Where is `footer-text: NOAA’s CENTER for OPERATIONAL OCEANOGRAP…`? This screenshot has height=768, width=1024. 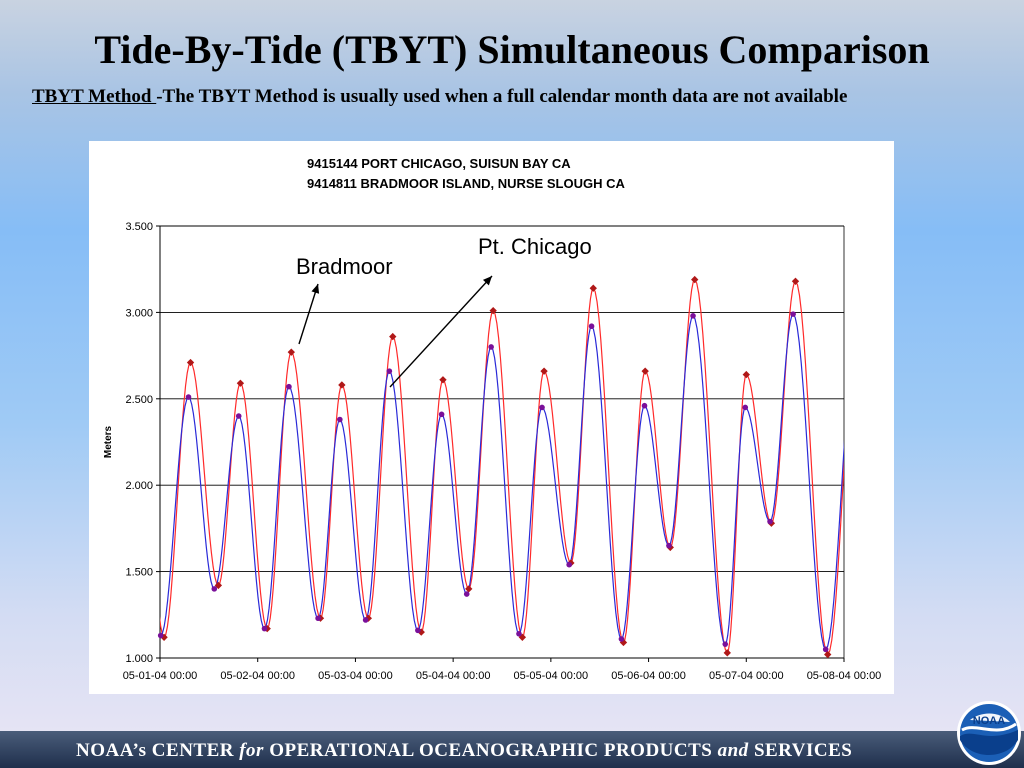 footer-text: NOAA’s CENTER for OPERATIONAL OCEANOGRAP… is located at coordinates (464, 751).